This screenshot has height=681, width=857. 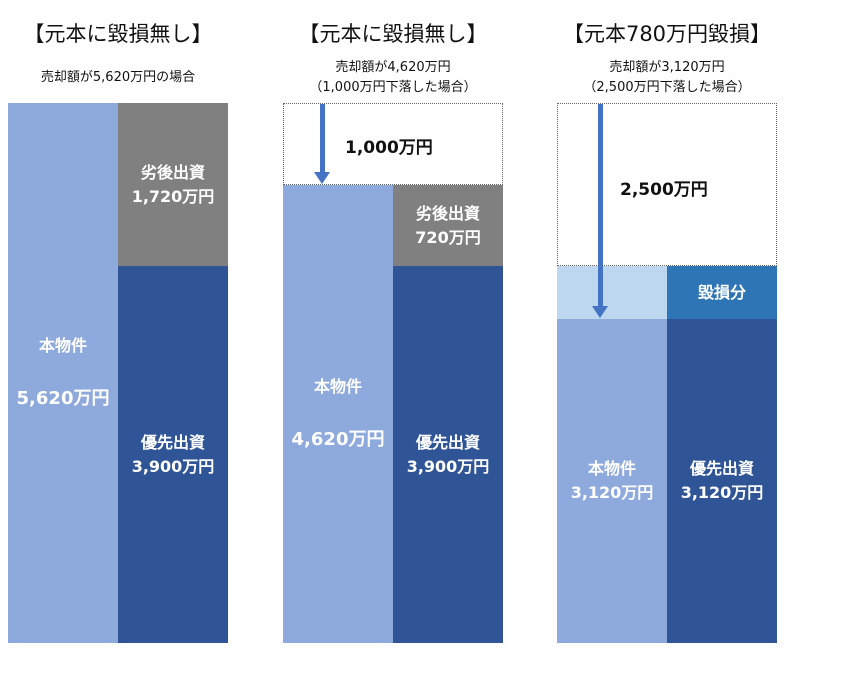 What do you see at coordinates (322, 139) in the screenshot?
I see `panel2-down-arrow-shaft` at bounding box center [322, 139].